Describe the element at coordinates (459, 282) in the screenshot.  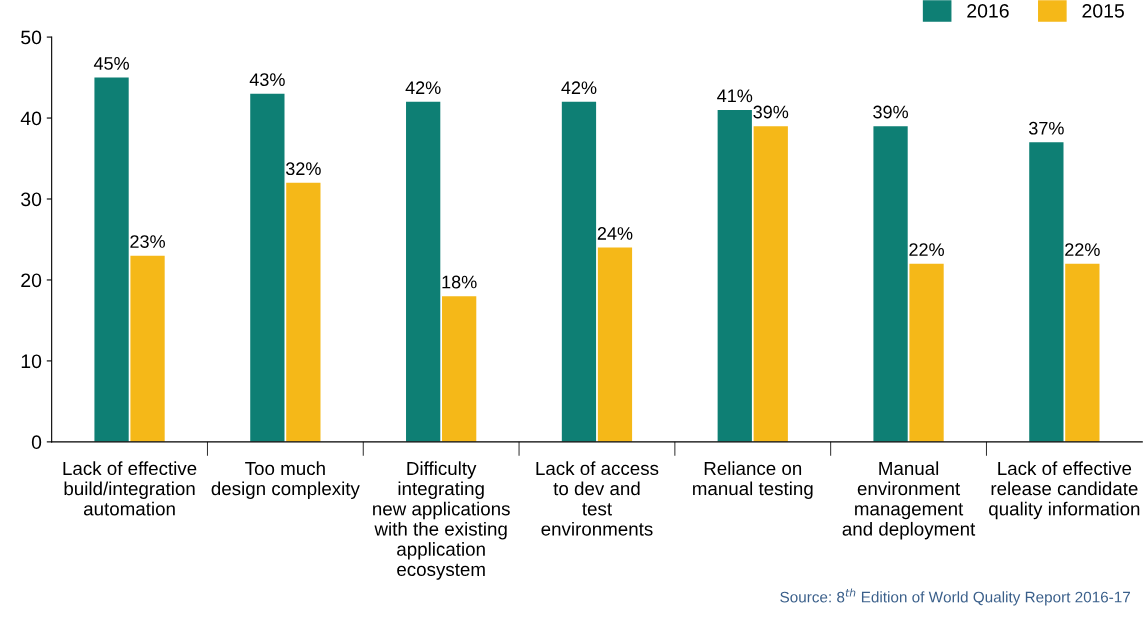
I see `data-label: 18%` at that location.